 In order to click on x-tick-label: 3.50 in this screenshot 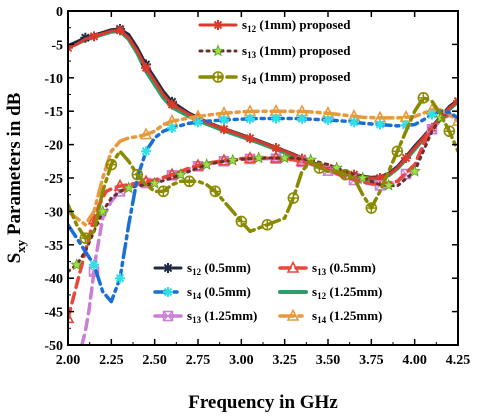, I will do `click(328, 360)`.